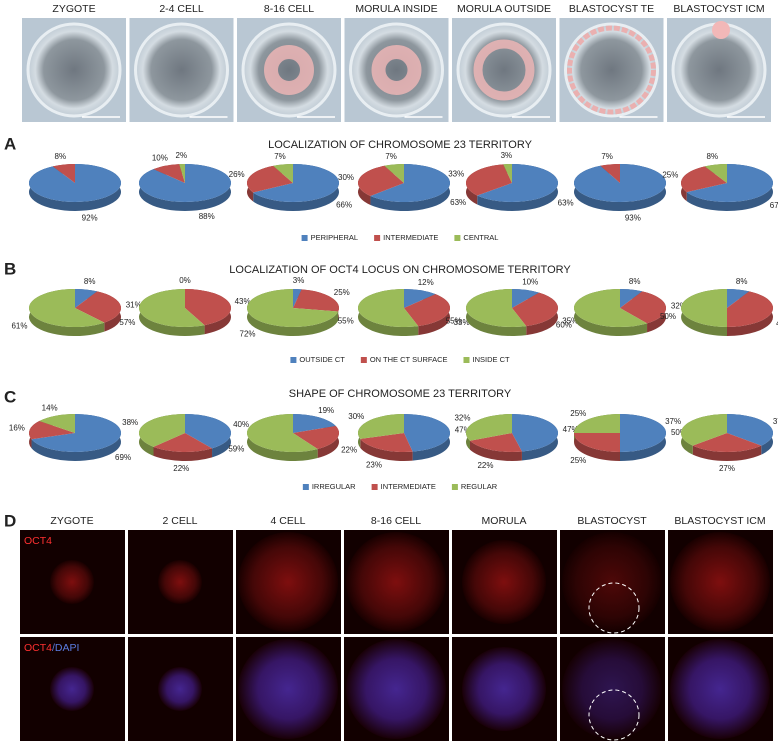  What do you see at coordinates (396, 521) in the screenshot?
I see `column-label: 8-16 CELL` at bounding box center [396, 521].